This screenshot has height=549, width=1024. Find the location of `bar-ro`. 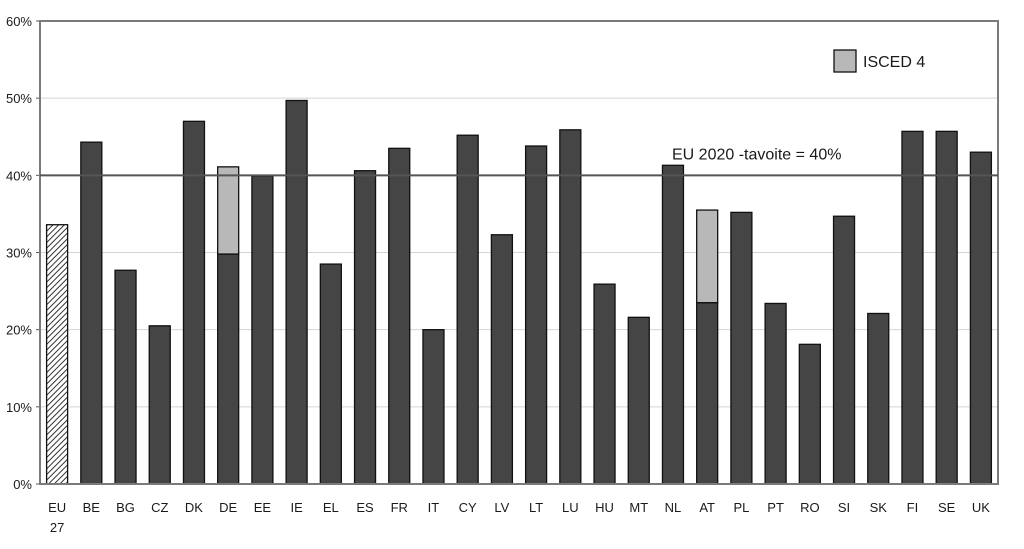

bar-ro is located at coordinates (809, 414).